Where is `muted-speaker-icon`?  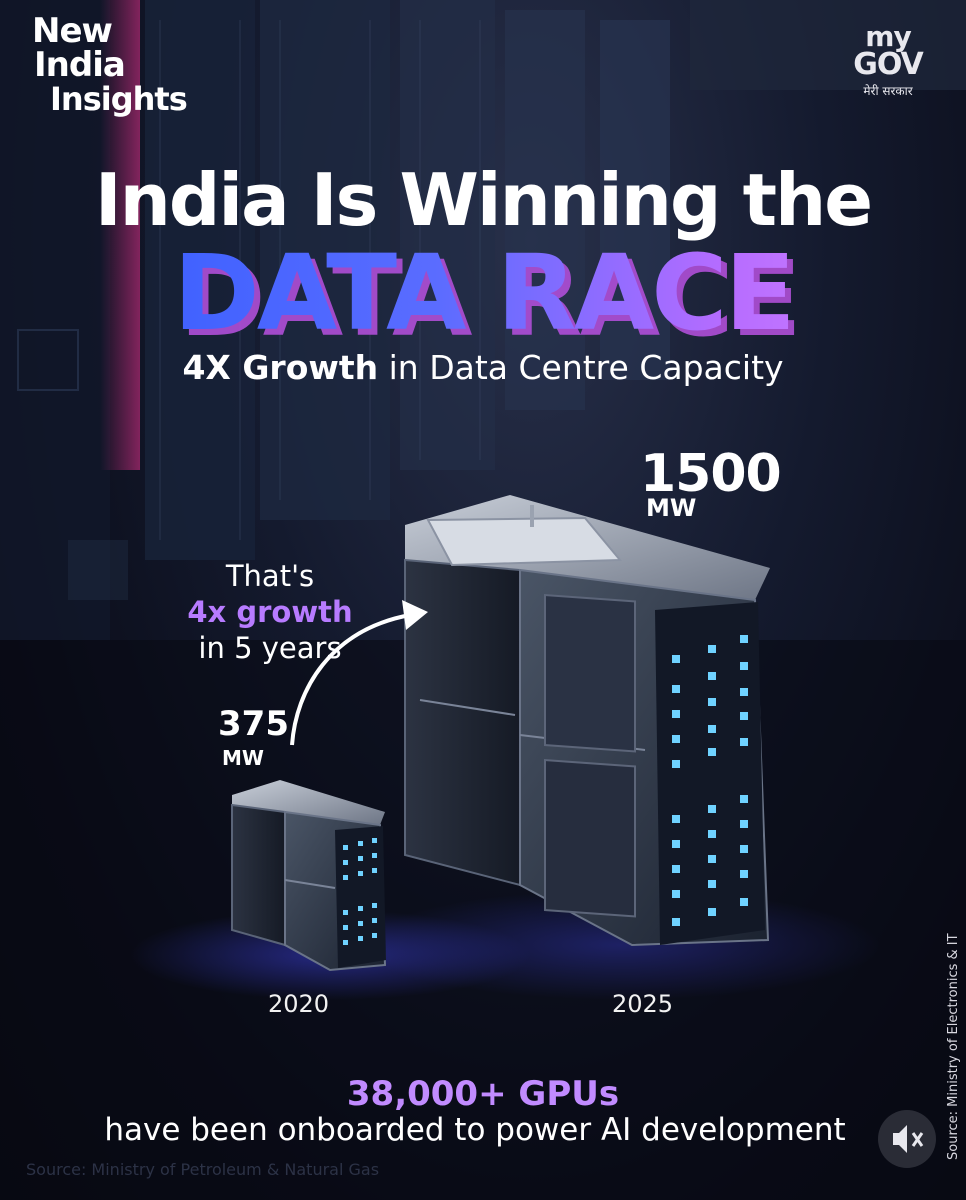 muted-speaker-icon is located at coordinates (907, 1139).